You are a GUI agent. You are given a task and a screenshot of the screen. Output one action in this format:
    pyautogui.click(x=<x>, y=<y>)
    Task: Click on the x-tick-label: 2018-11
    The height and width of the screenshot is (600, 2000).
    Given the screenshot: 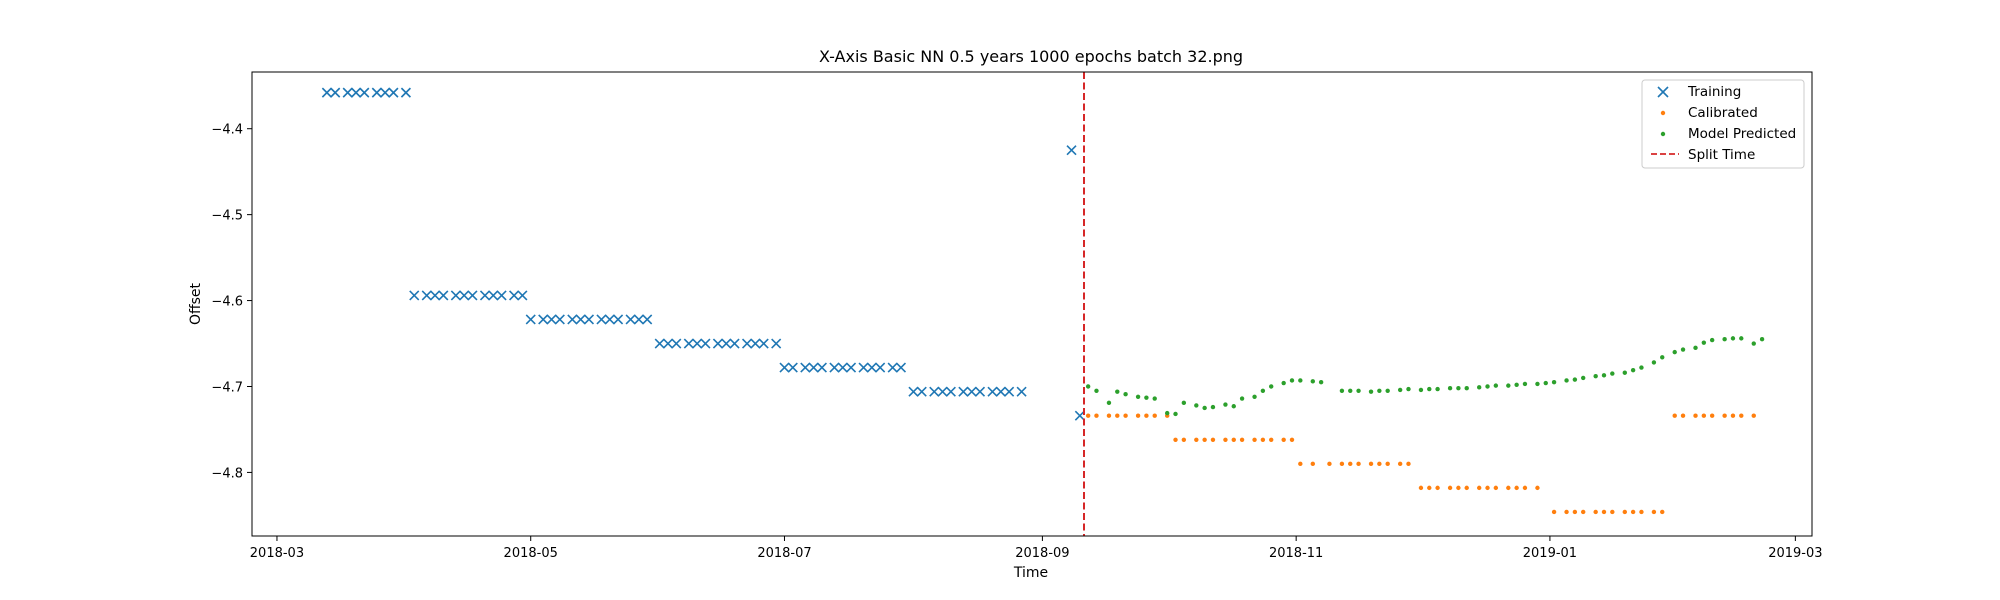 What is the action you would take?
    pyautogui.click(x=1296, y=553)
    